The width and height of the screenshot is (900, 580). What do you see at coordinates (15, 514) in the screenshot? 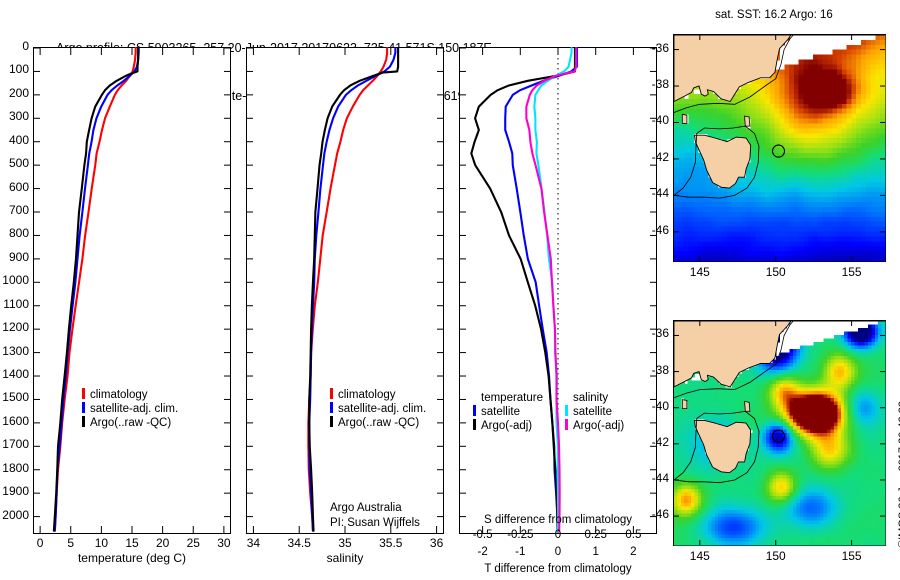
I see `depth-tick-label: 2000` at bounding box center [15, 514].